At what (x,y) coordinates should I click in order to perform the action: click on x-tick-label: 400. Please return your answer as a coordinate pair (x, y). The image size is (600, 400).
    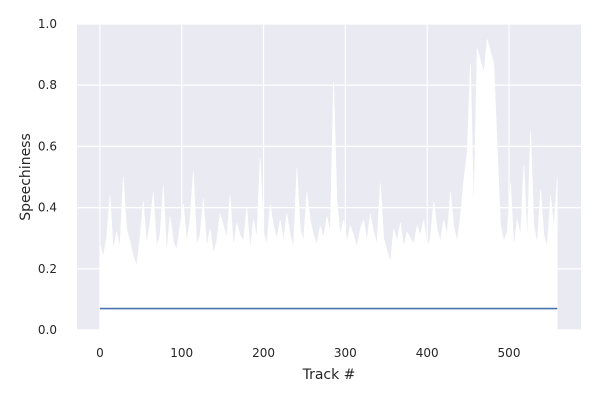
    Looking at the image, I should click on (427, 353).